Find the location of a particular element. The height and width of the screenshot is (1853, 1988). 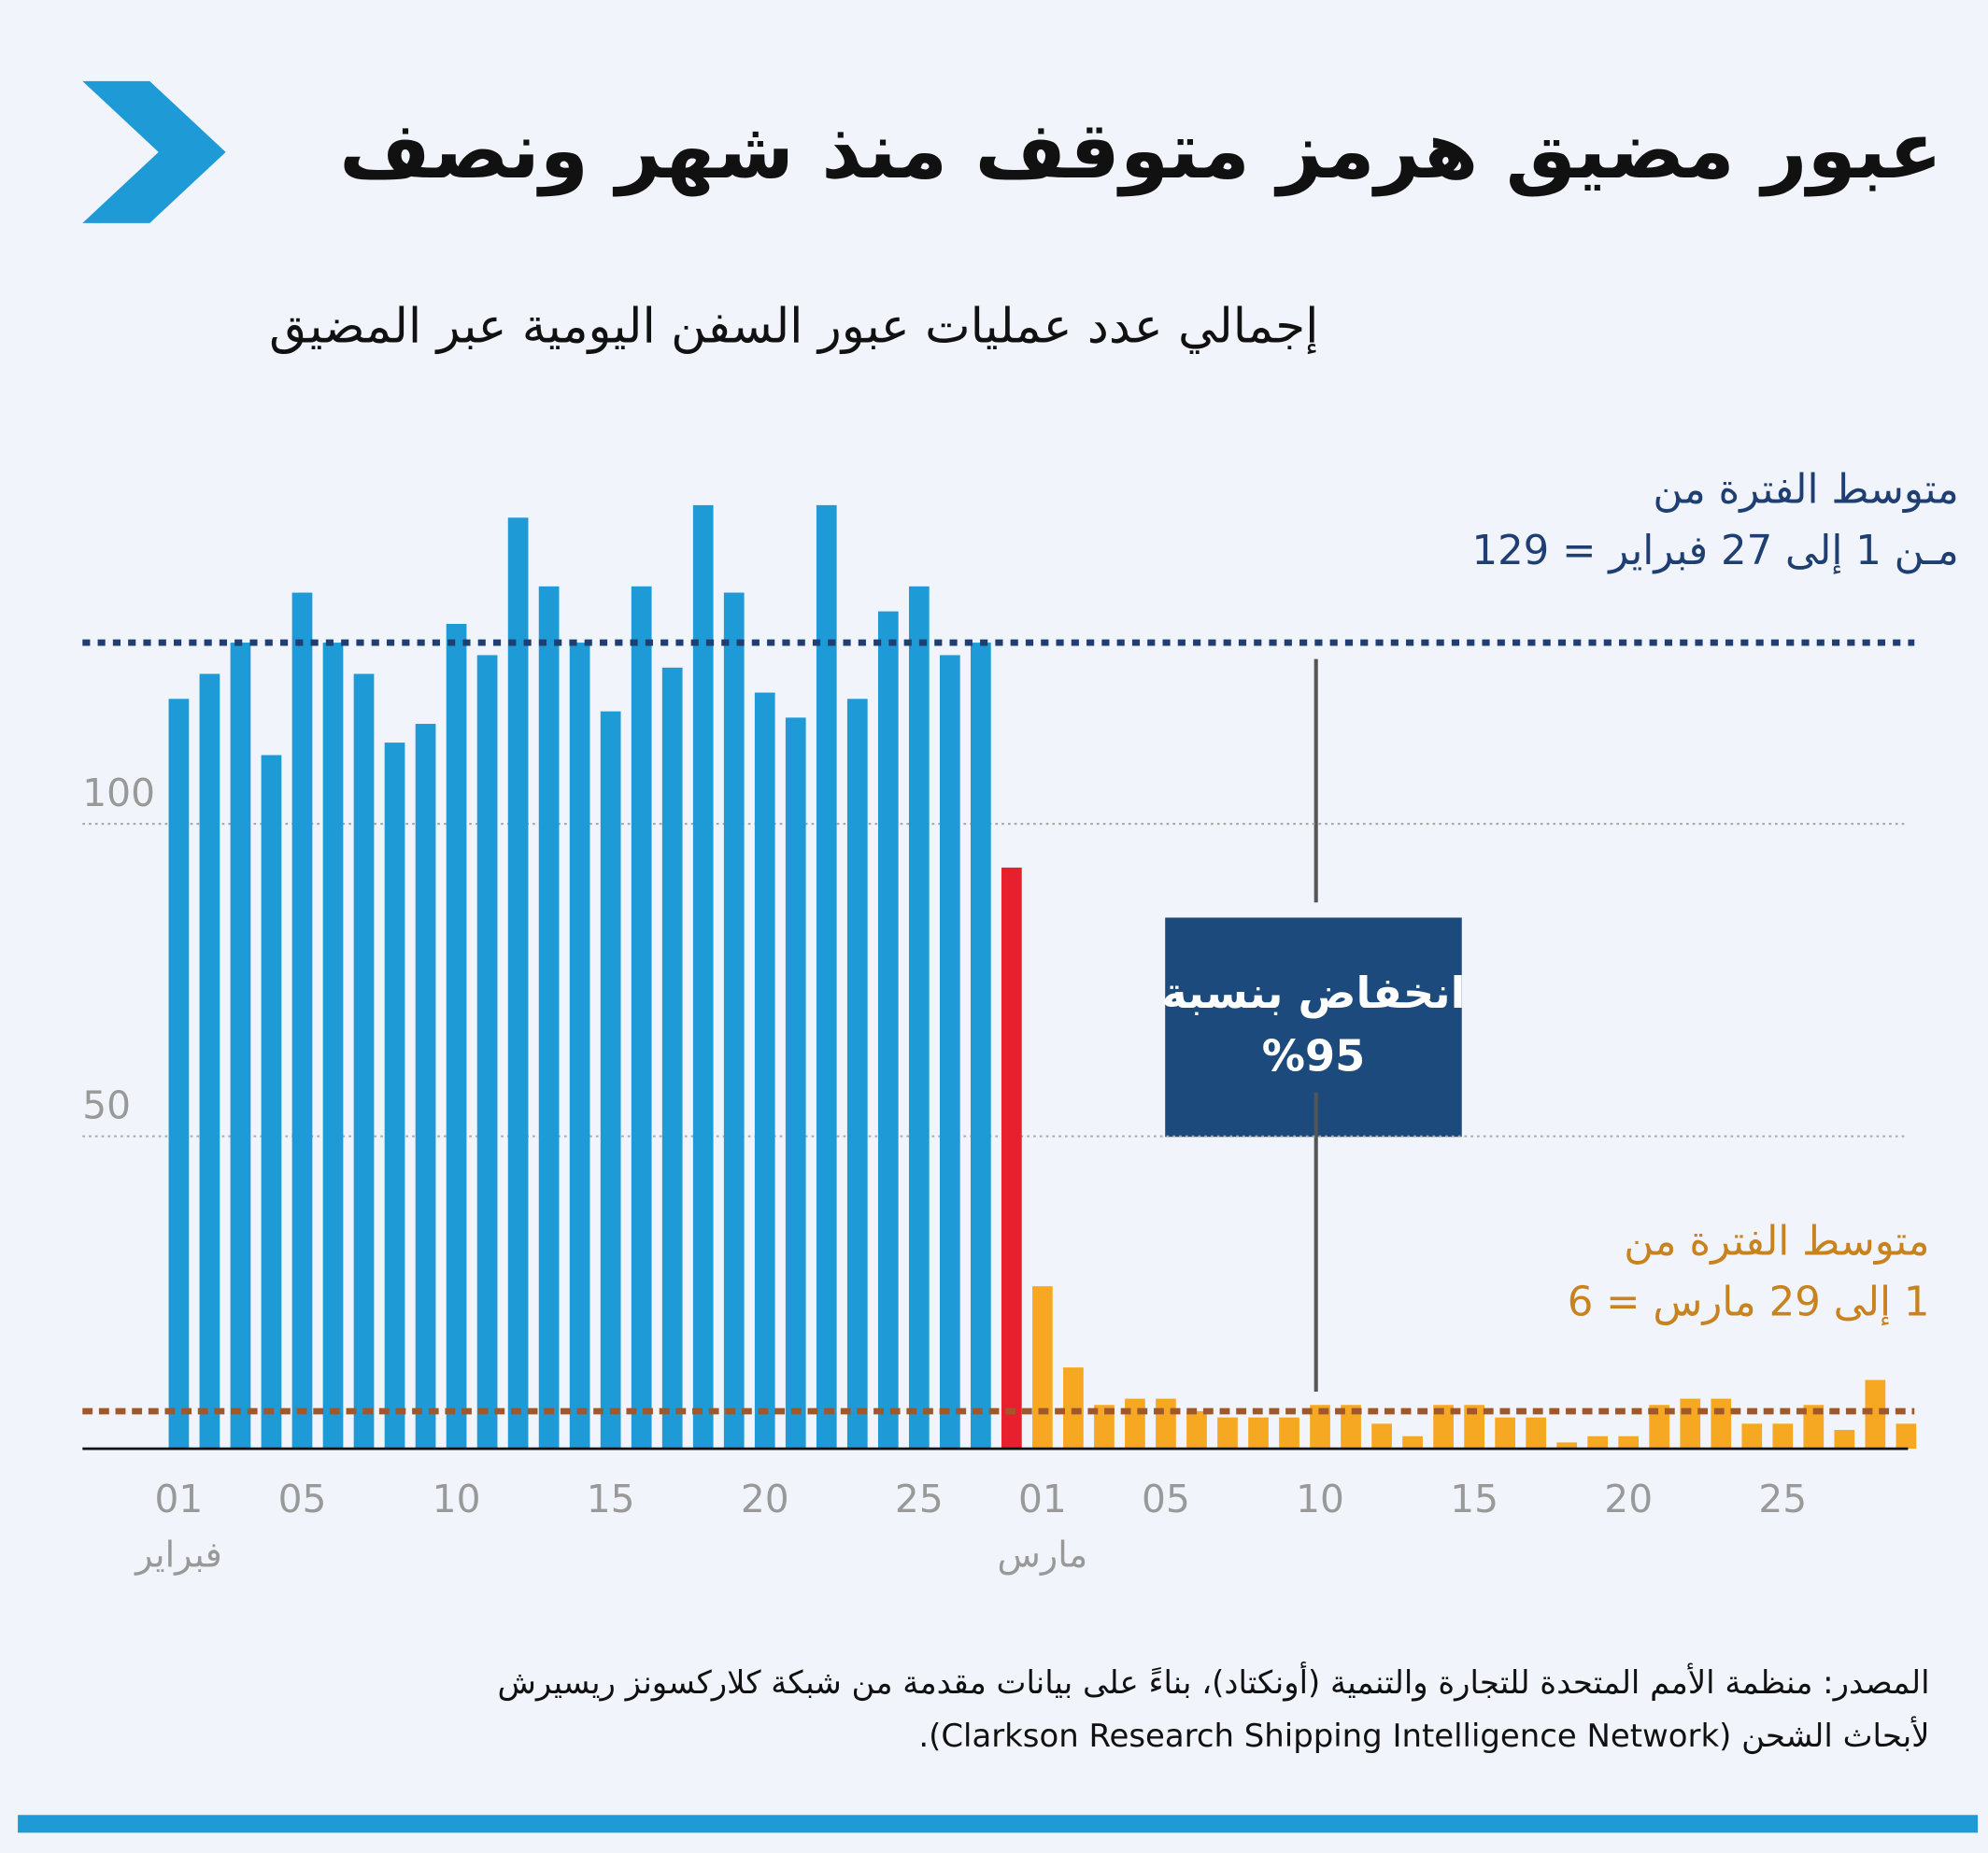

annotation-text: انخفاض بنسبة is located at coordinates (1314, 993).